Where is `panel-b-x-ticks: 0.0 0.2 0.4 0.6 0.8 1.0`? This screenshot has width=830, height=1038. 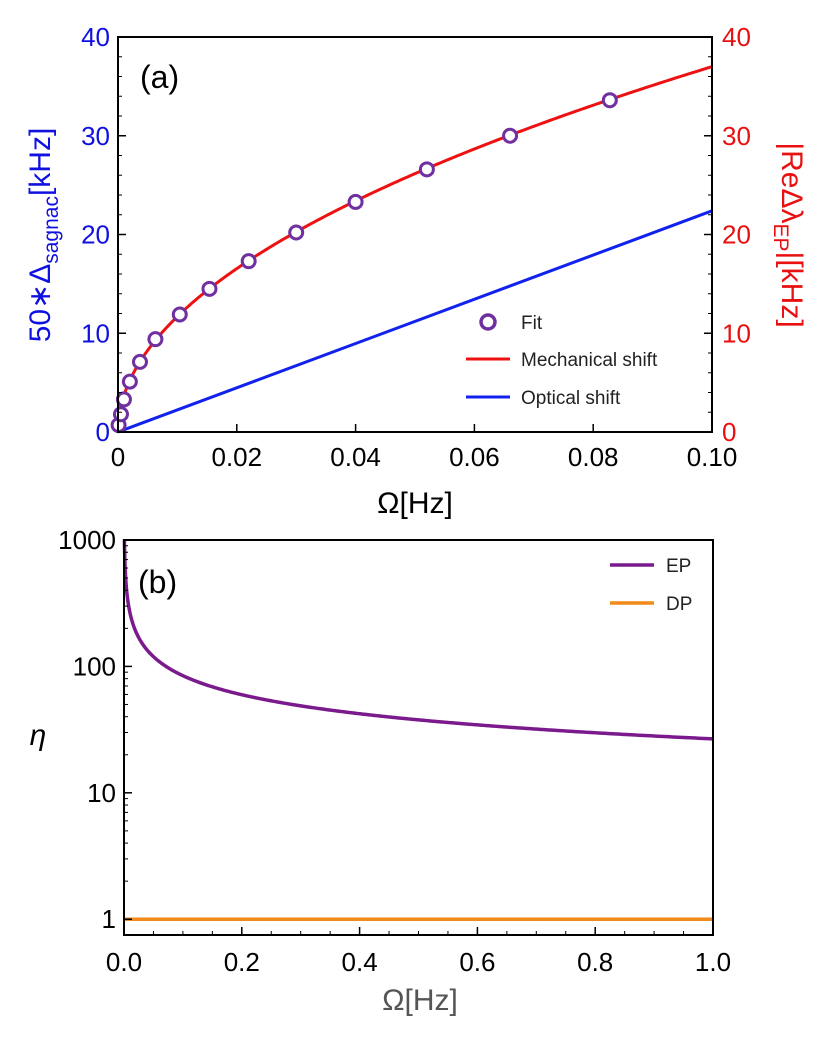 panel-b-x-ticks: 0.0 0.2 0.4 0.6 0.8 1.0 is located at coordinates (418, 952).